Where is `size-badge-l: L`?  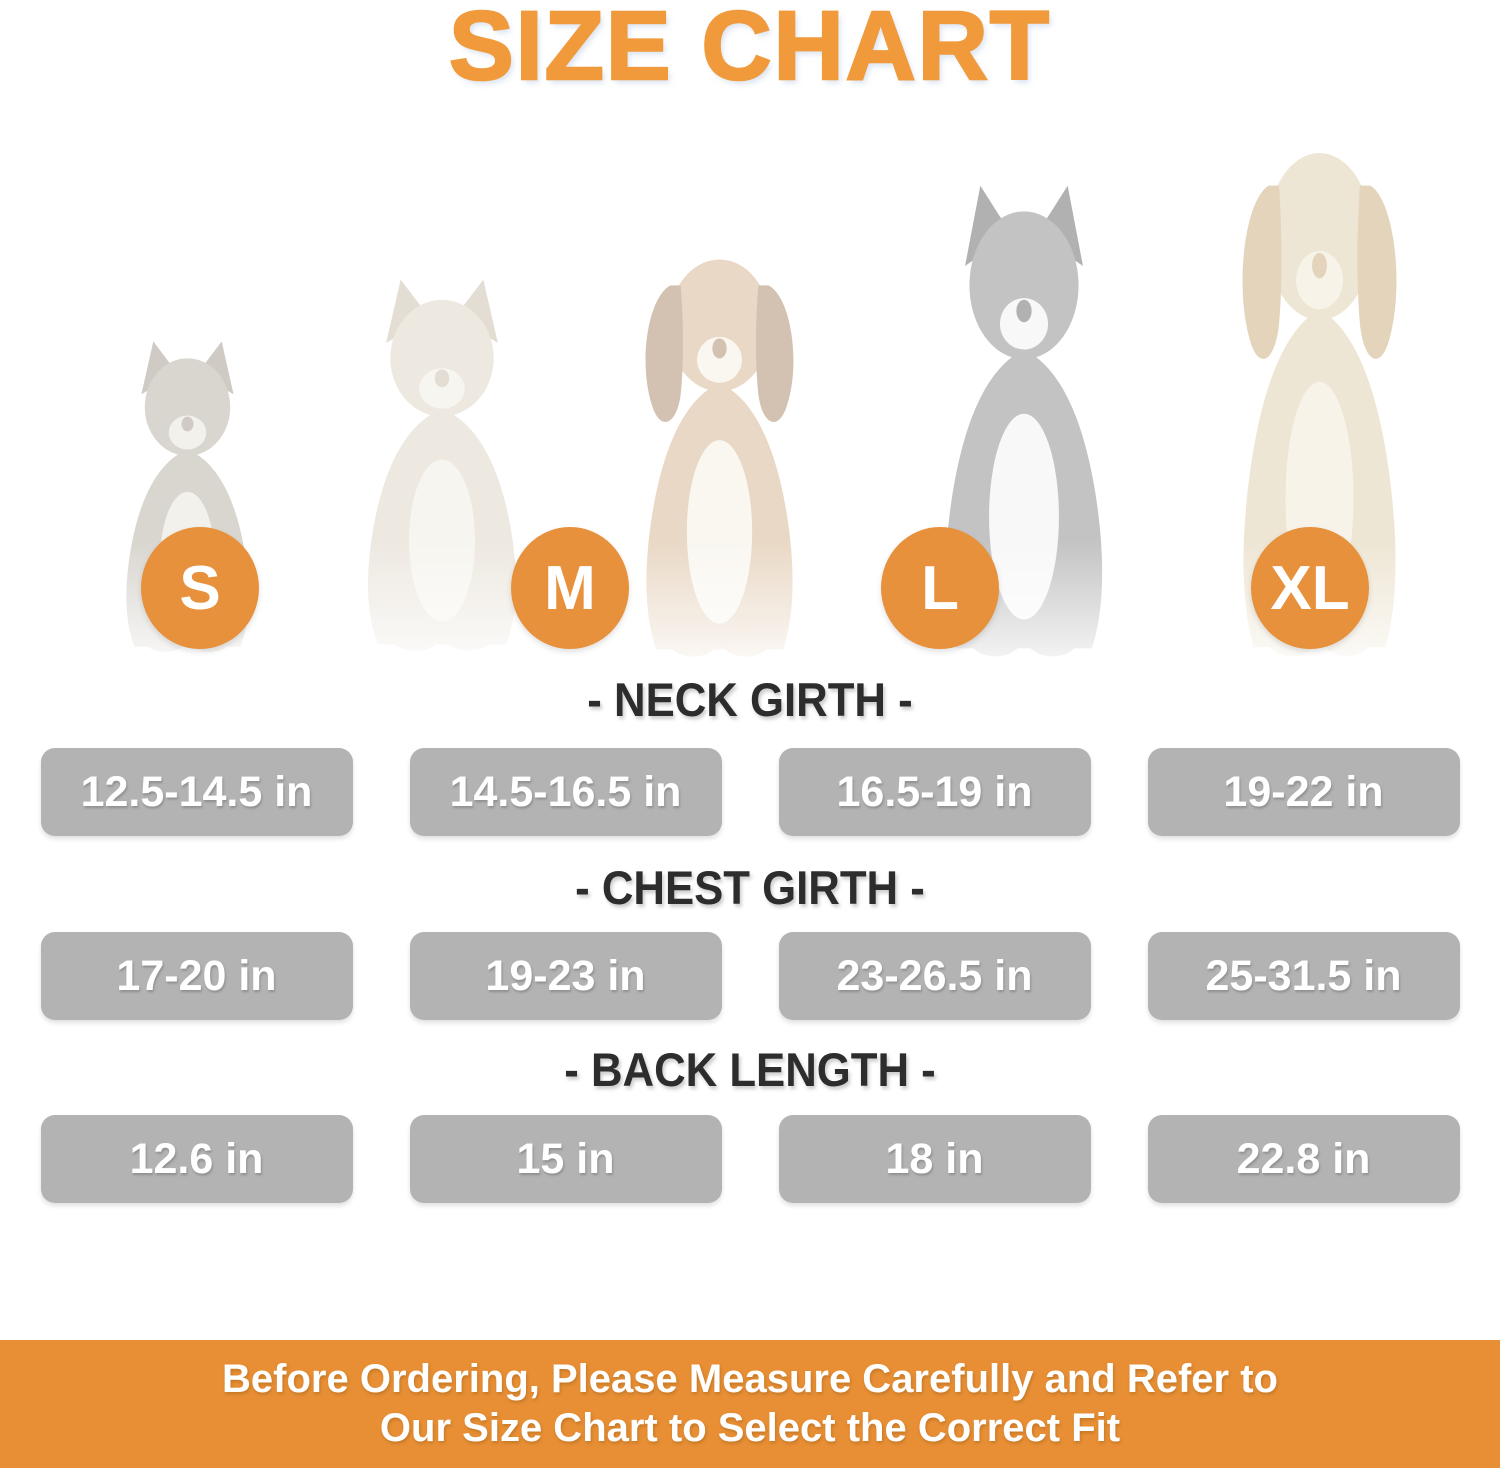 size-badge-l: L is located at coordinates (940, 588).